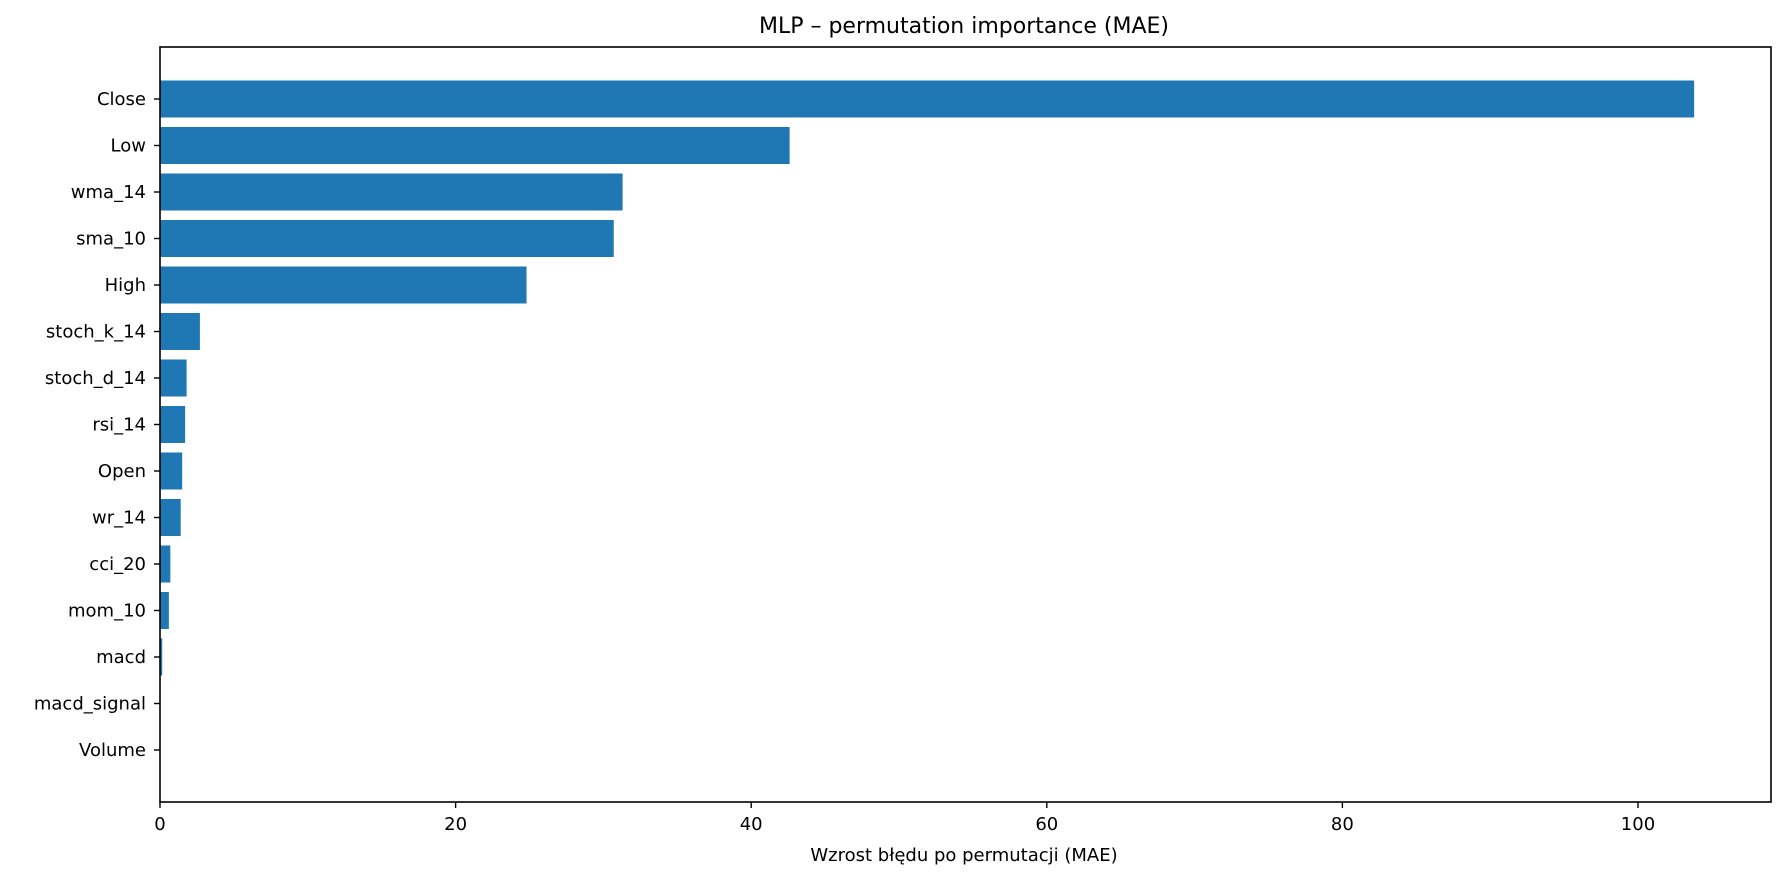 The width and height of the screenshot is (1784, 881). Describe the element at coordinates (475, 145) in the screenshot. I see `bar-Low` at that location.